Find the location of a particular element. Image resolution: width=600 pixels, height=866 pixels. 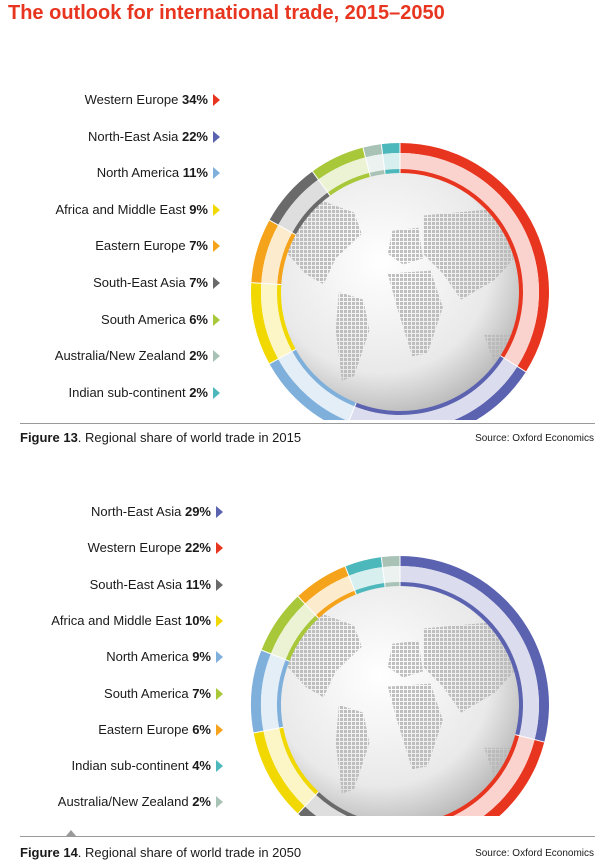

slice-rim-africa-and-middle-east is located at coordinates (286, 318).